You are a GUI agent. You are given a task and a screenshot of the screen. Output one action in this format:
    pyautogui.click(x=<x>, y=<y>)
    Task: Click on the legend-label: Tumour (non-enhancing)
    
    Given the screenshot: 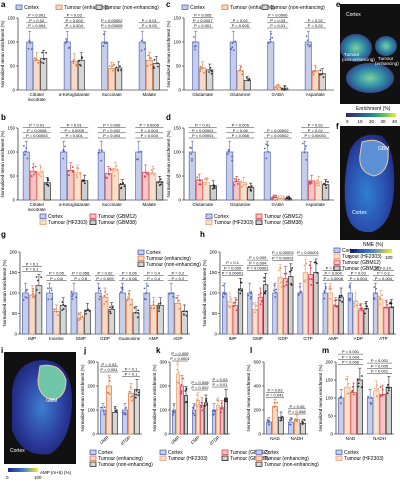 What is the action you would take?
    pyautogui.click(x=291, y=465)
    